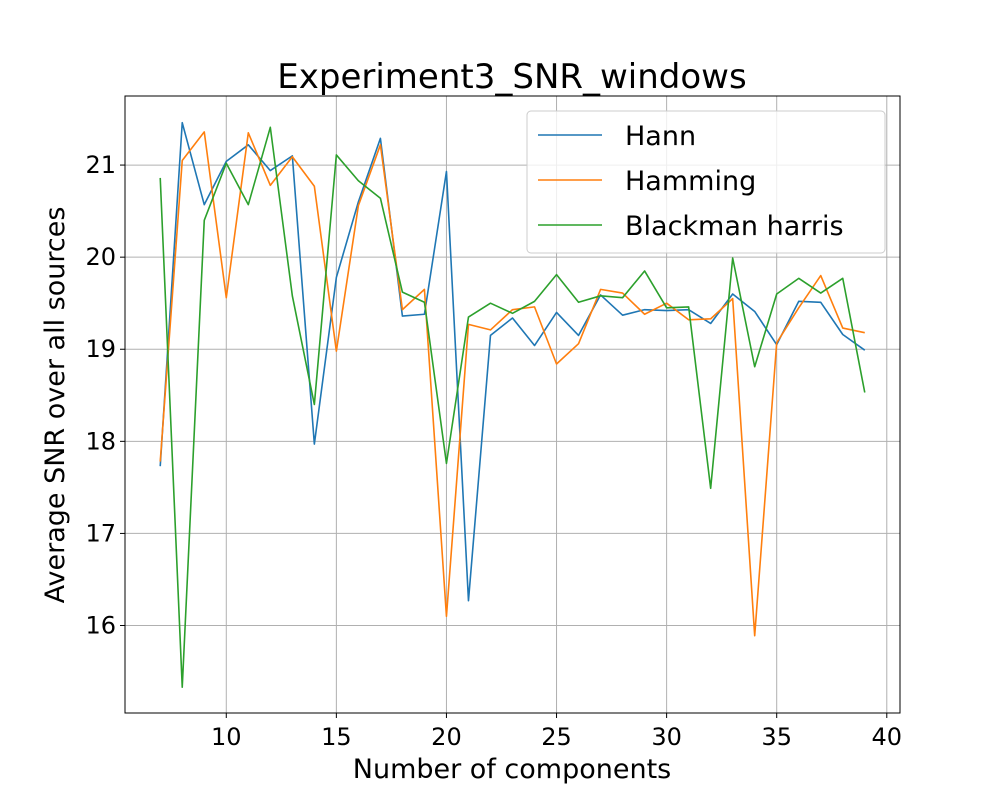 Image resolution: width=1000 pixels, height=800 pixels. I want to click on x-tick-label: 40, so click(887, 737).